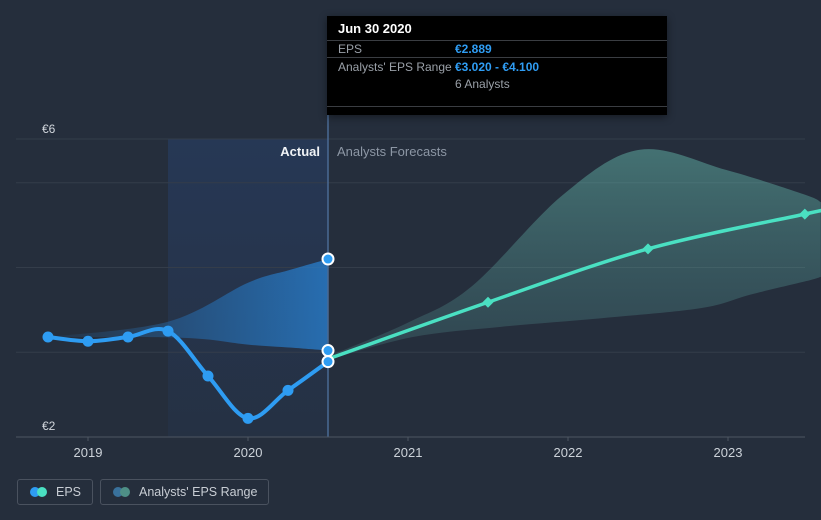  What do you see at coordinates (408, 452) in the screenshot?
I see `x-tick-2021: 2021` at bounding box center [408, 452].